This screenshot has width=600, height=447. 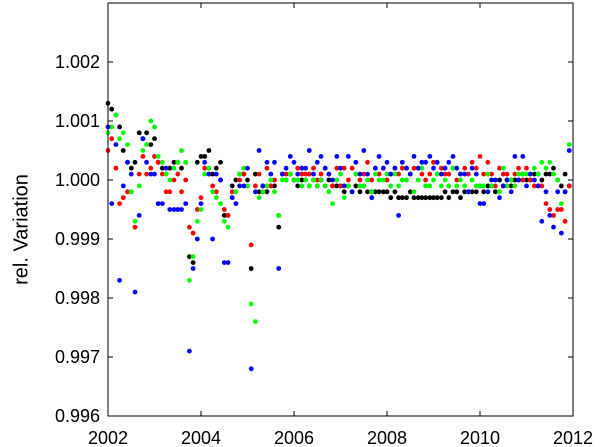 What do you see at coordinates (77, 239) in the screenshot?
I see `y-tick-label: 0.999` at bounding box center [77, 239].